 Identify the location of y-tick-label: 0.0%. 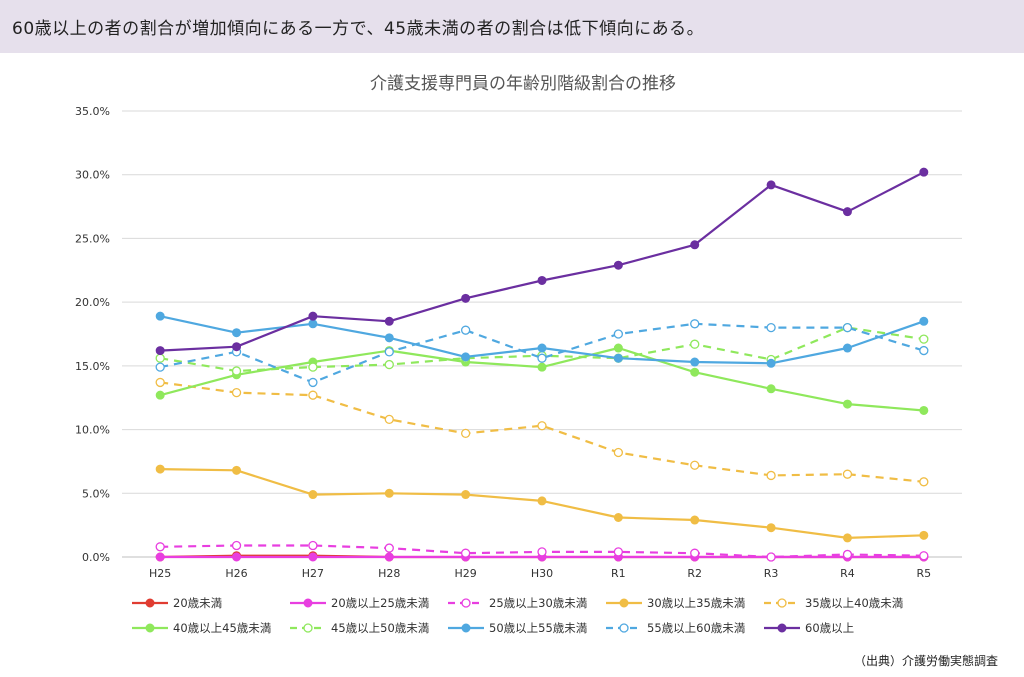
(96, 557).